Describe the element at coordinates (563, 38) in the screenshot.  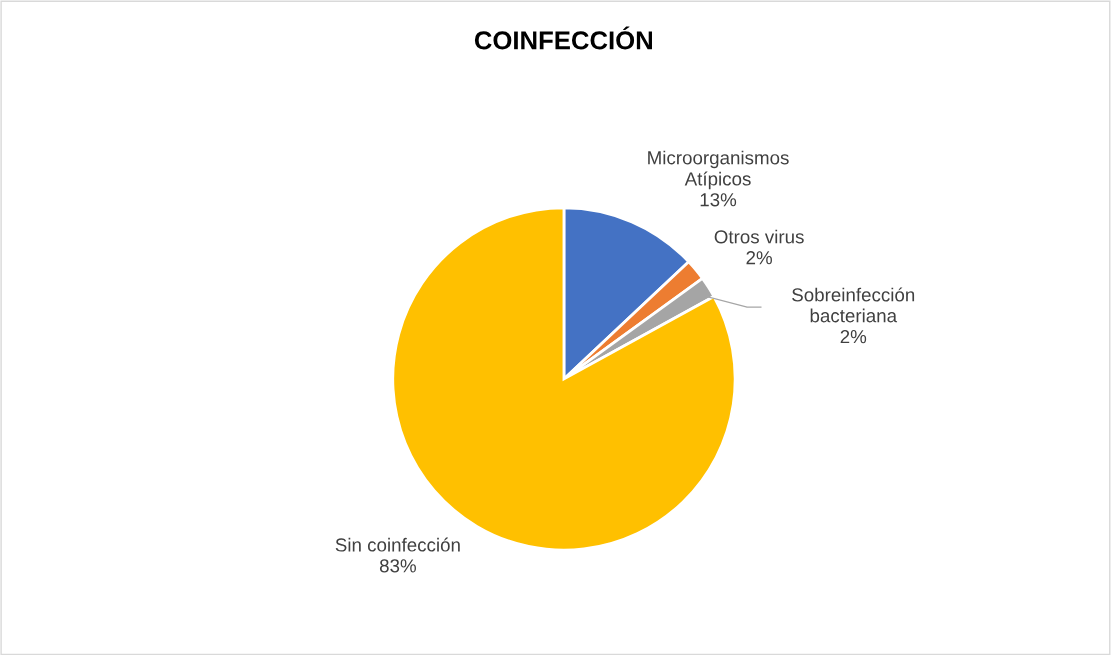
I see `chart-title: COINFECCIÓN` at that location.